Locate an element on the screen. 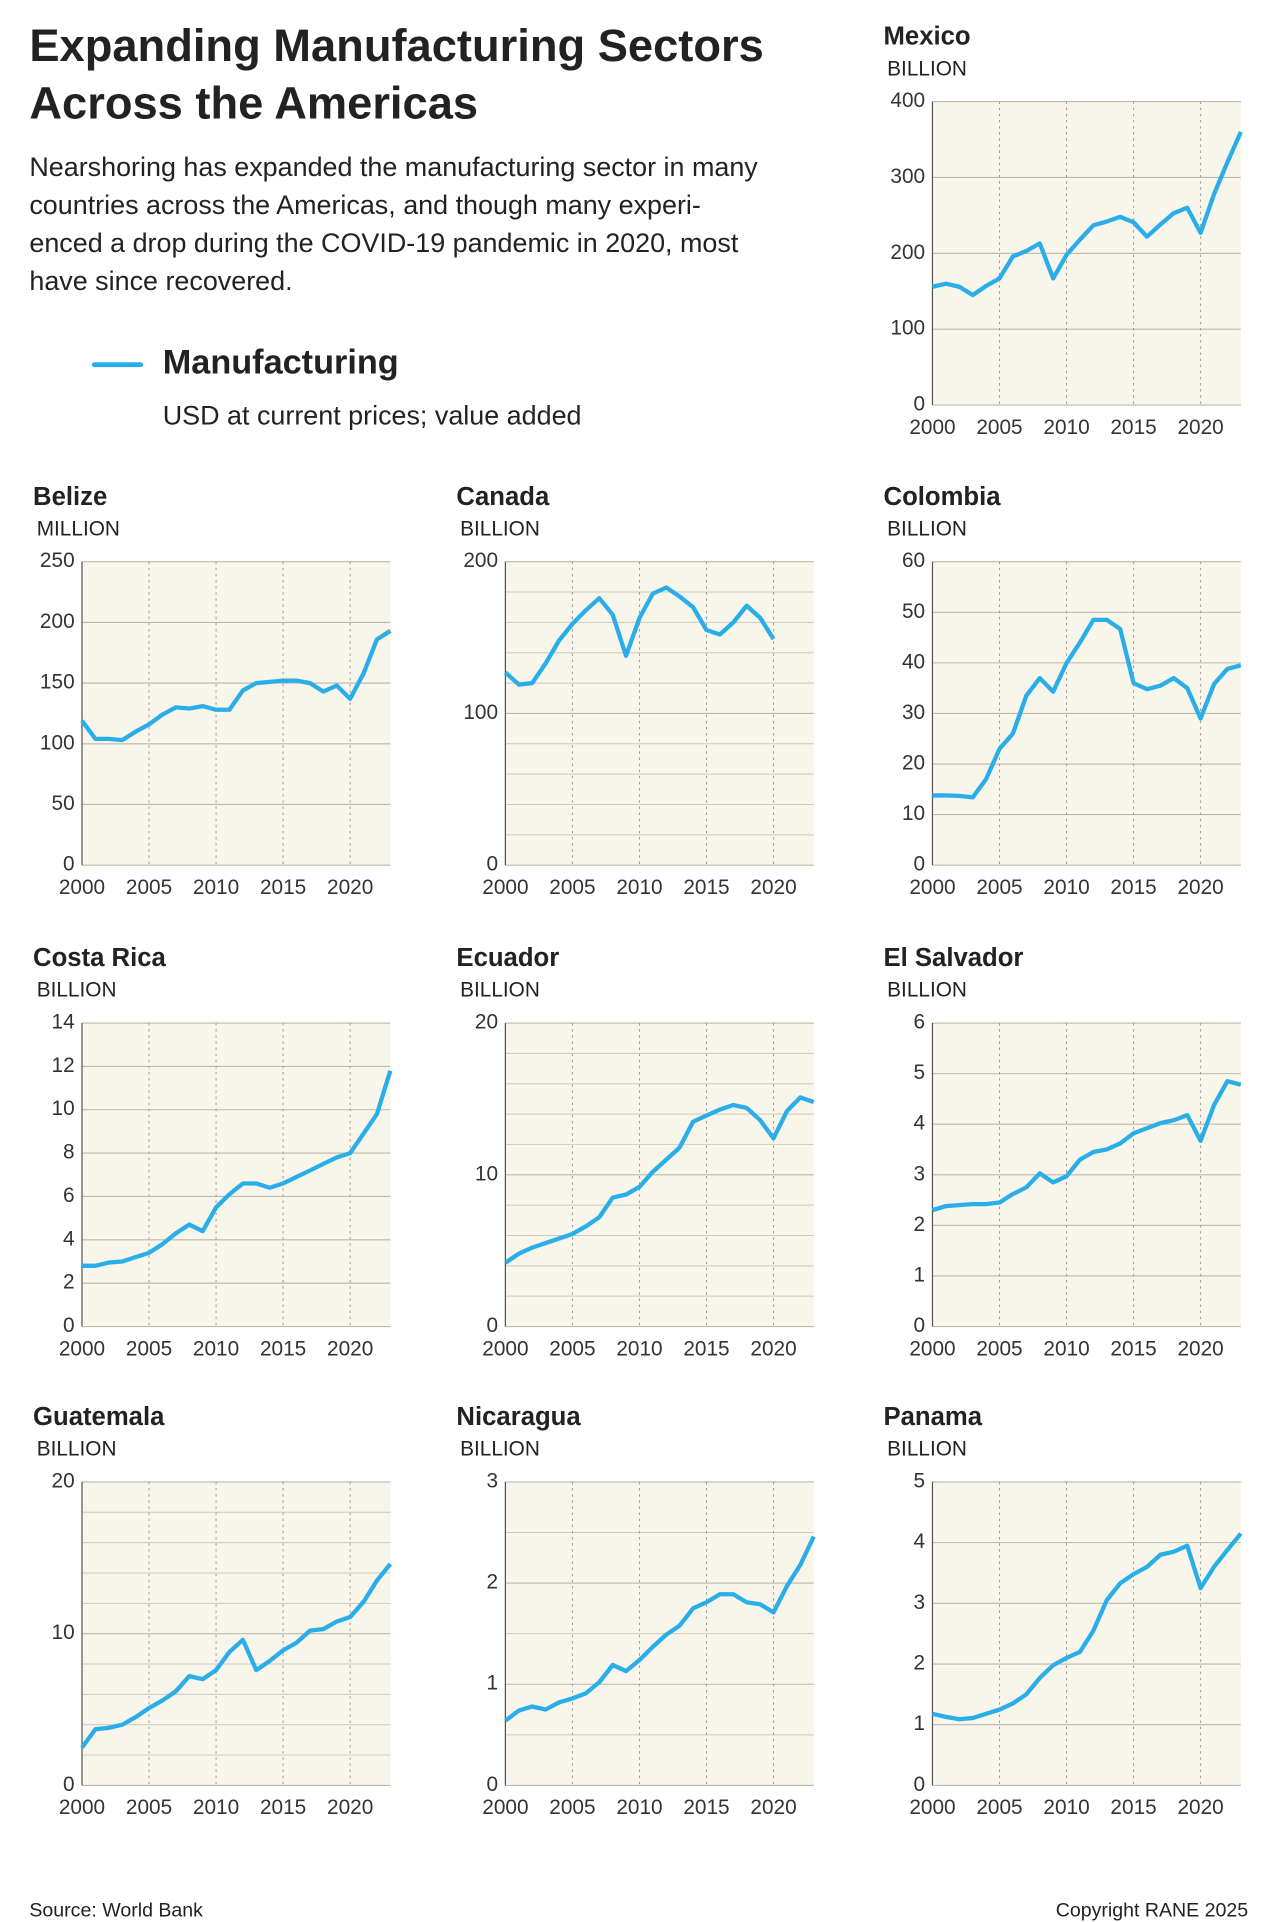  y-tick-label: 150 is located at coordinates (57, 682).